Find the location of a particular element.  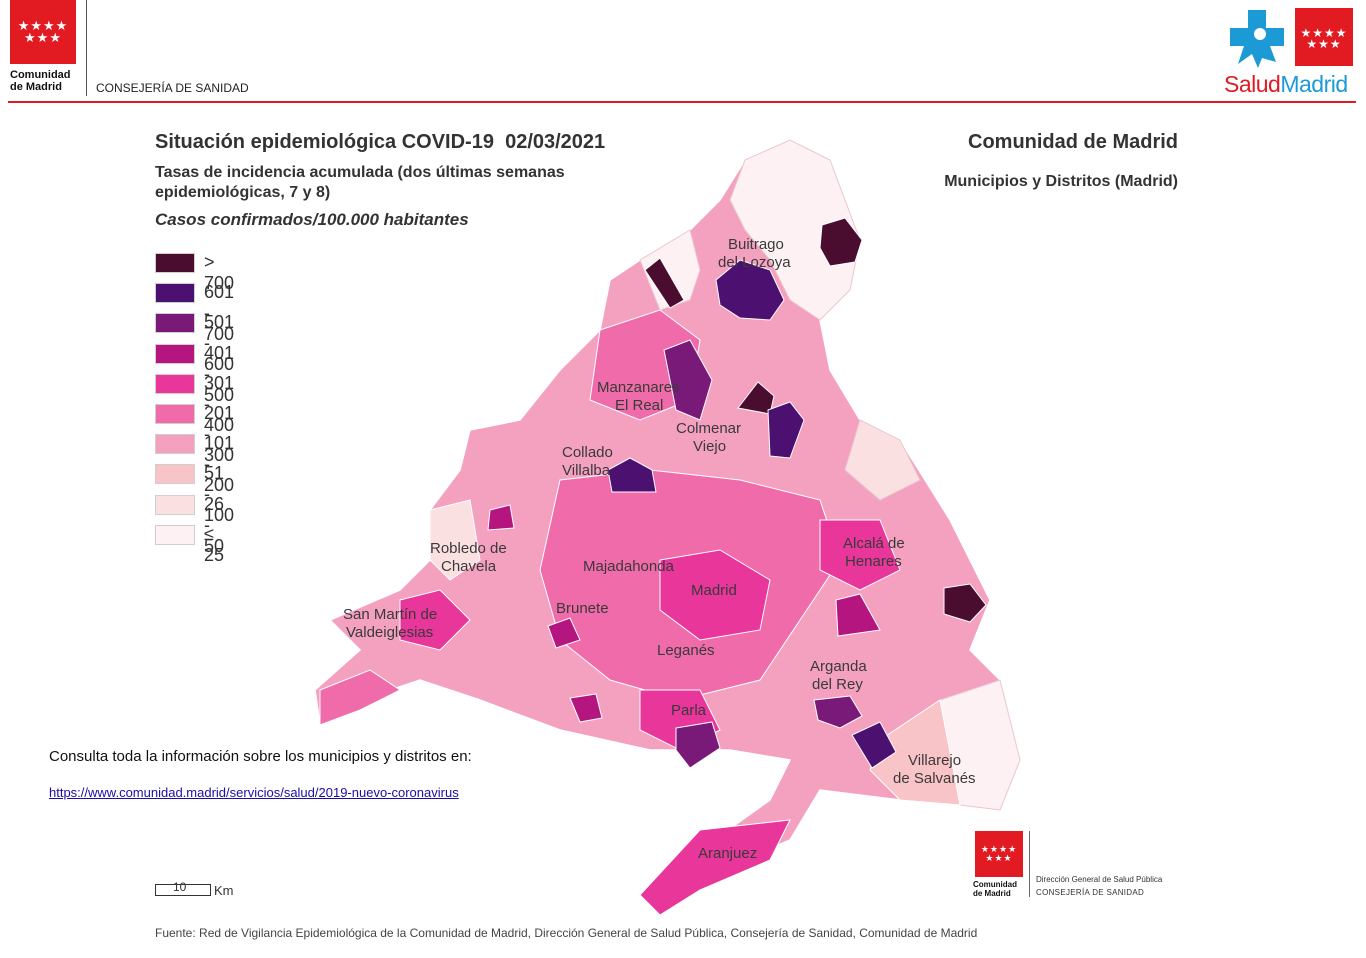

label-collado-2: Villalba is located at coordinates (586, 470).